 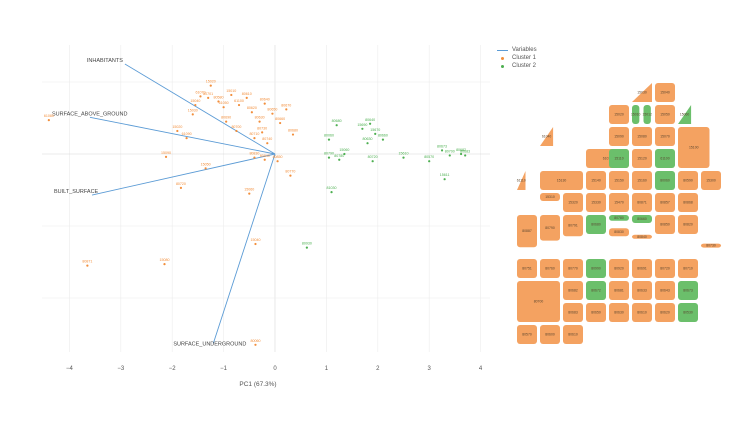 I want to click on map-block: 15160, so click(x=642, y=180).